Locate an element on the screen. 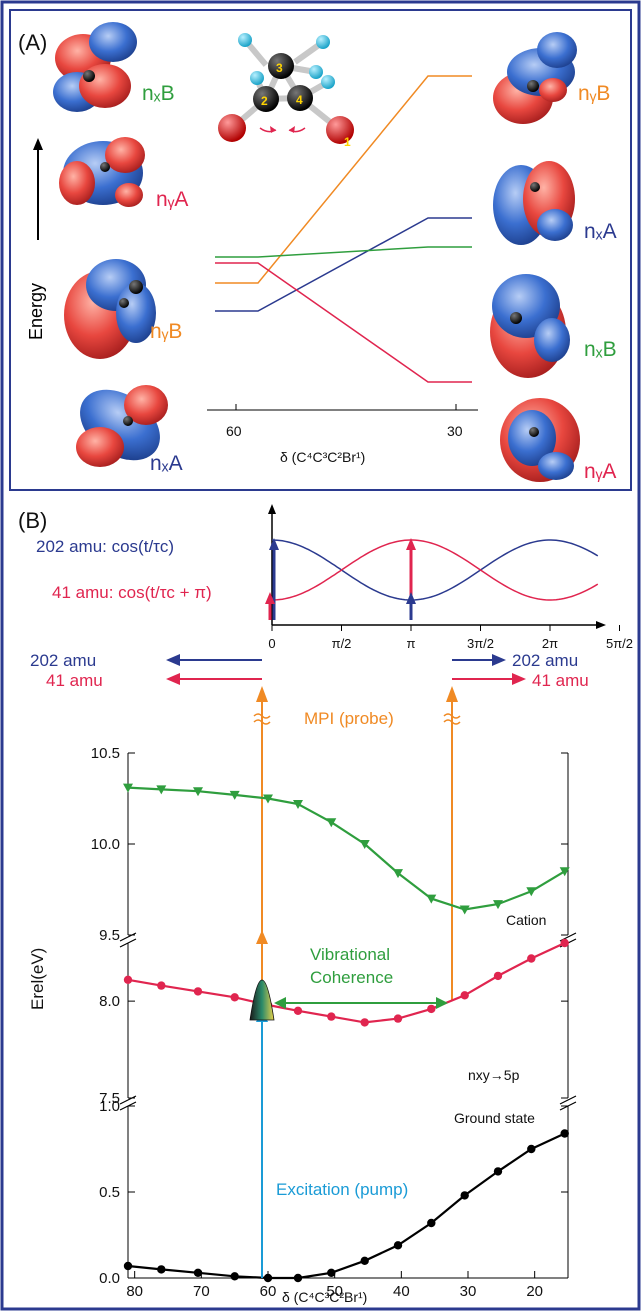 The height and width of the screenshot is (1311, 641). phase-tick-label: π is located at coordinates (411, 643).